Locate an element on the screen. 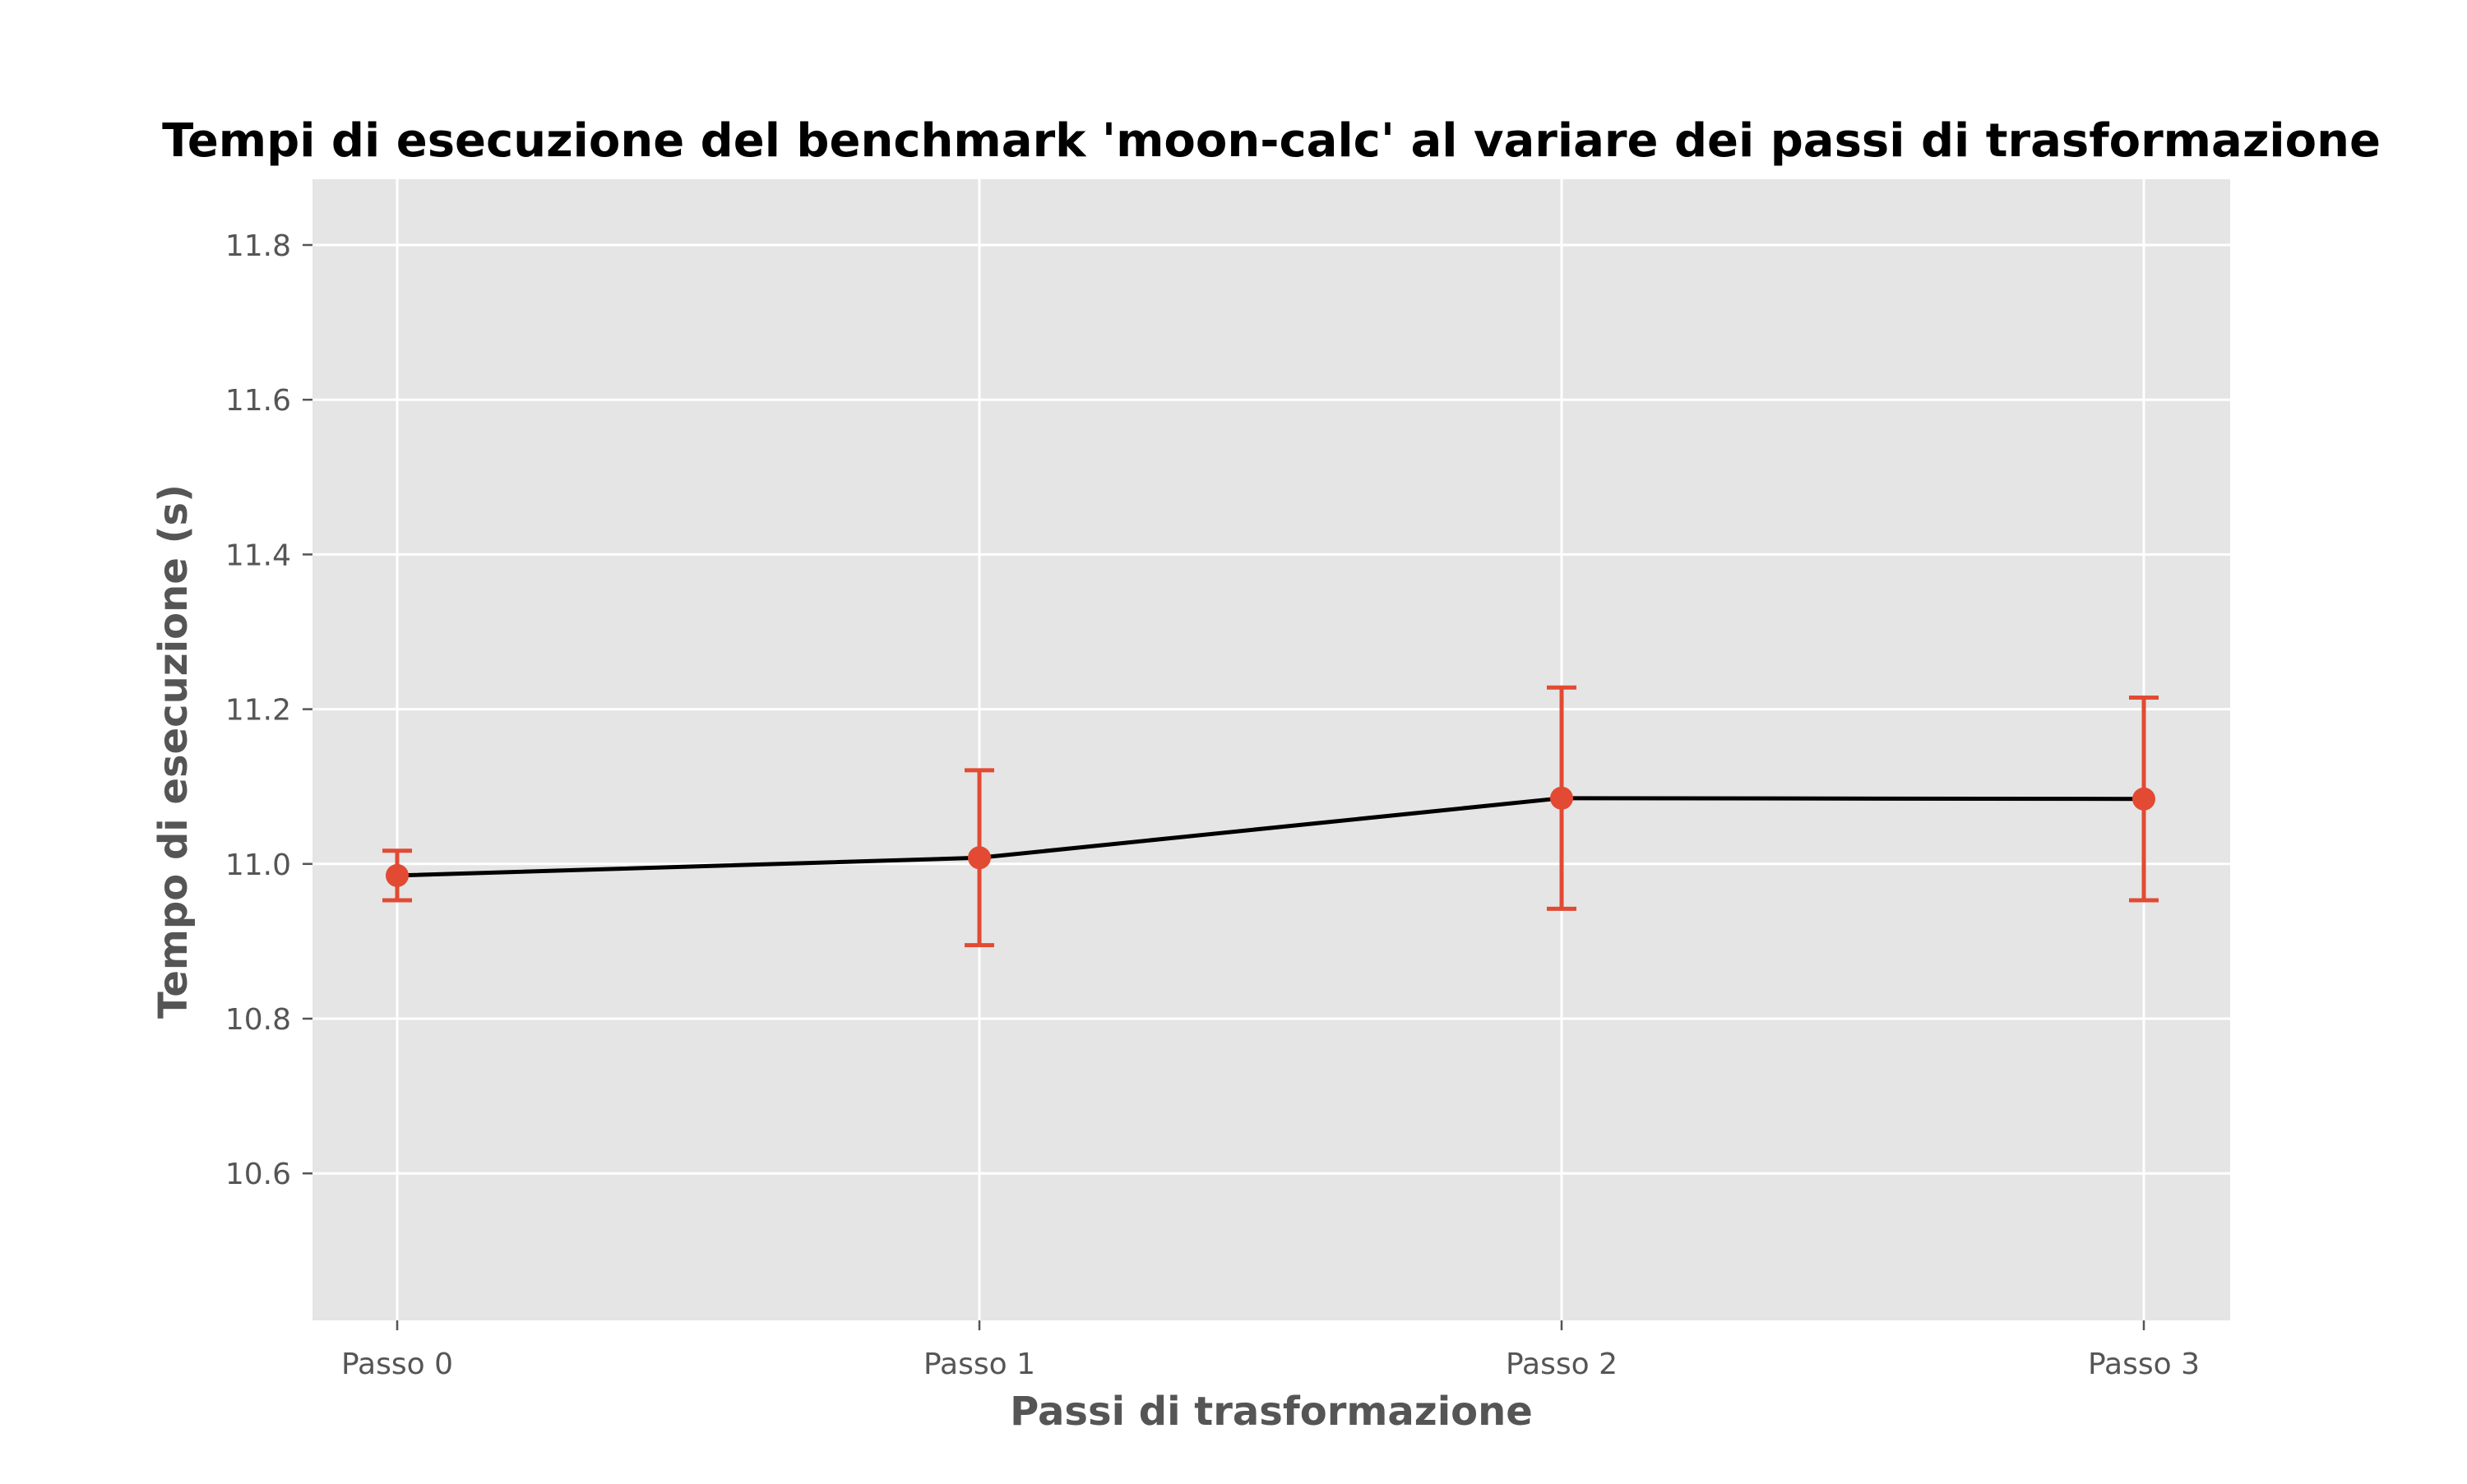  x-tick-label: Passo 3 is located at coordinates (2144, 1365).